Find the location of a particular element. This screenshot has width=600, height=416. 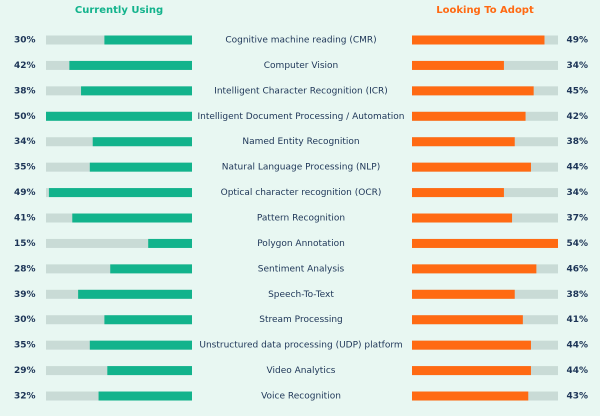

category-label: Stream Processing is located at coordinates (300, 320).